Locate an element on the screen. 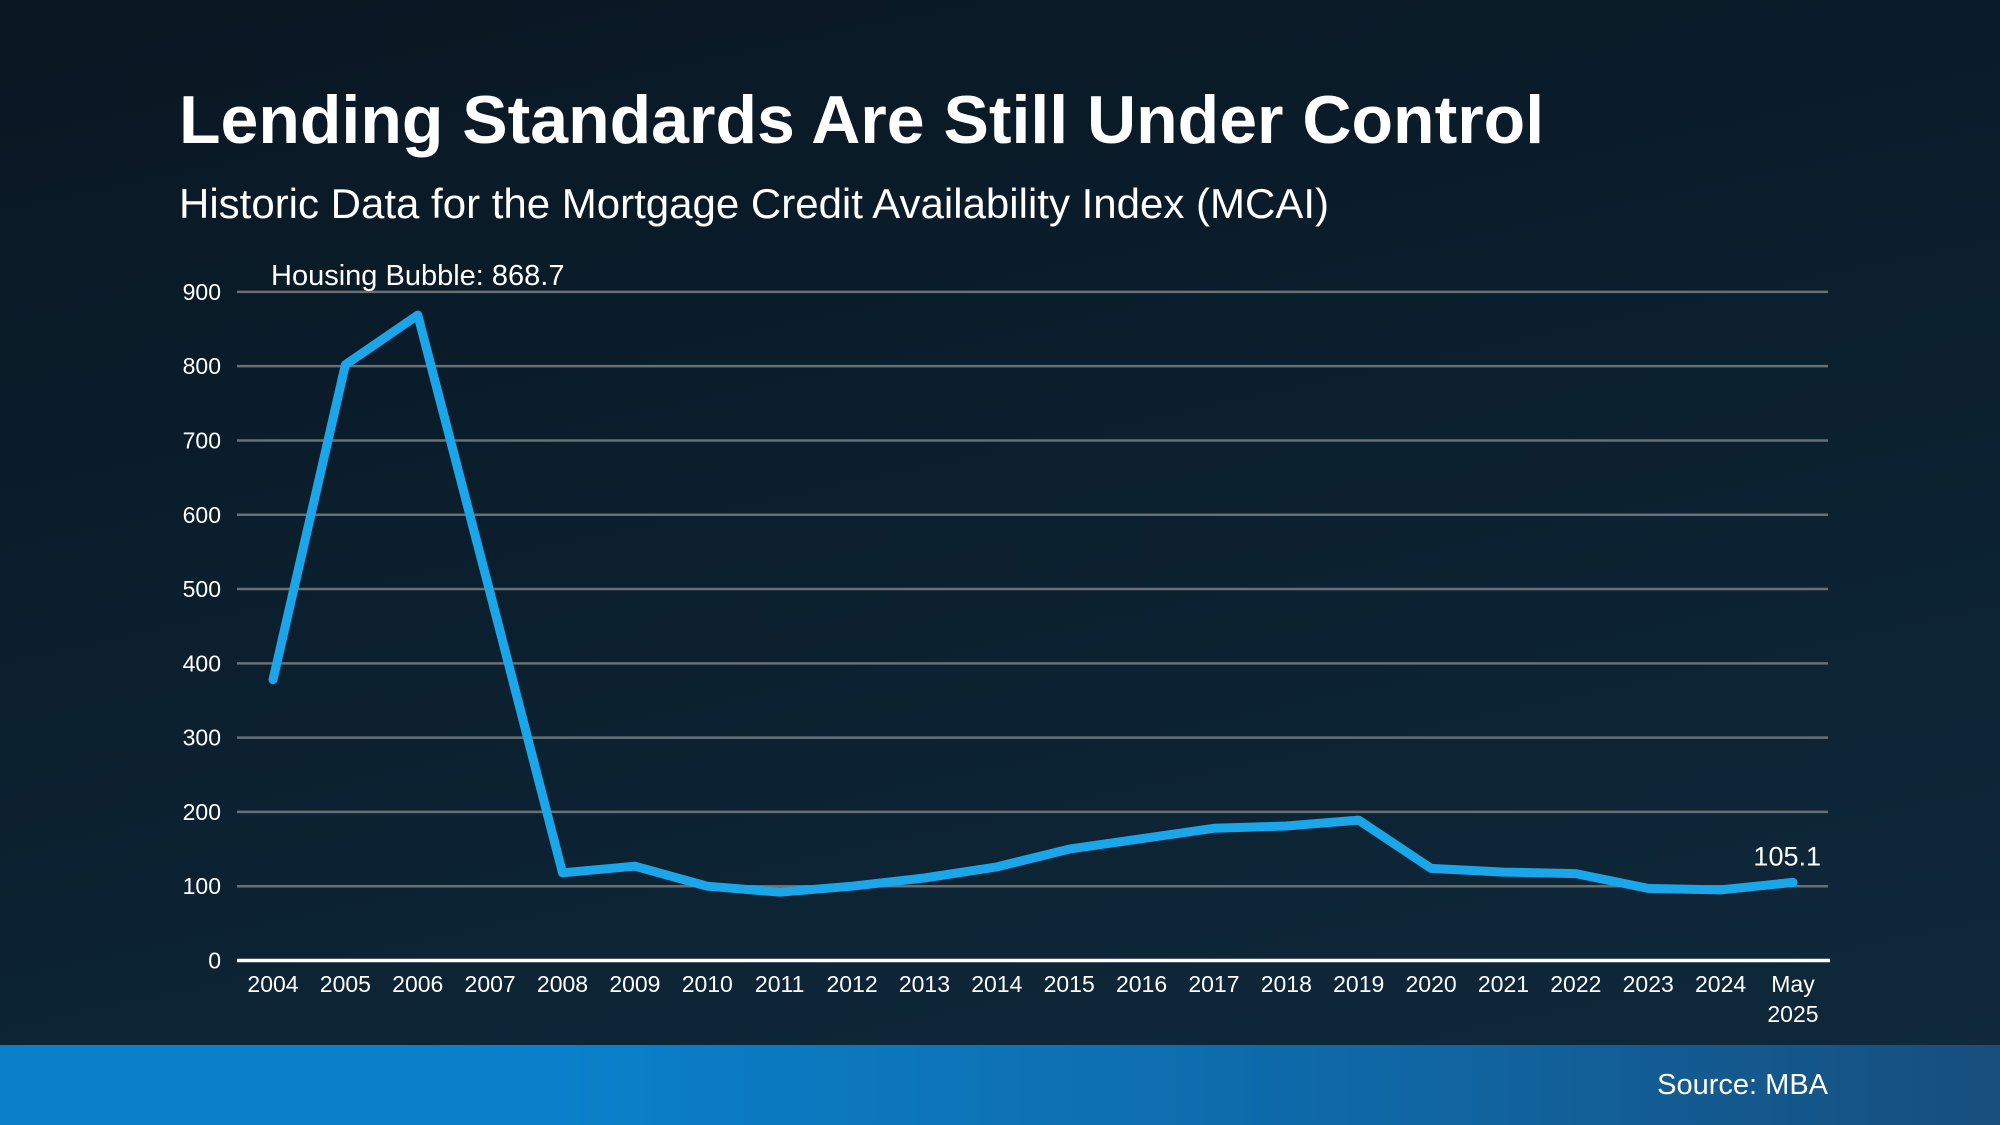 This screenshot has width=2000, height=1125. x-axis-tick-label: 2022 is located at coordinates (1575, 984).